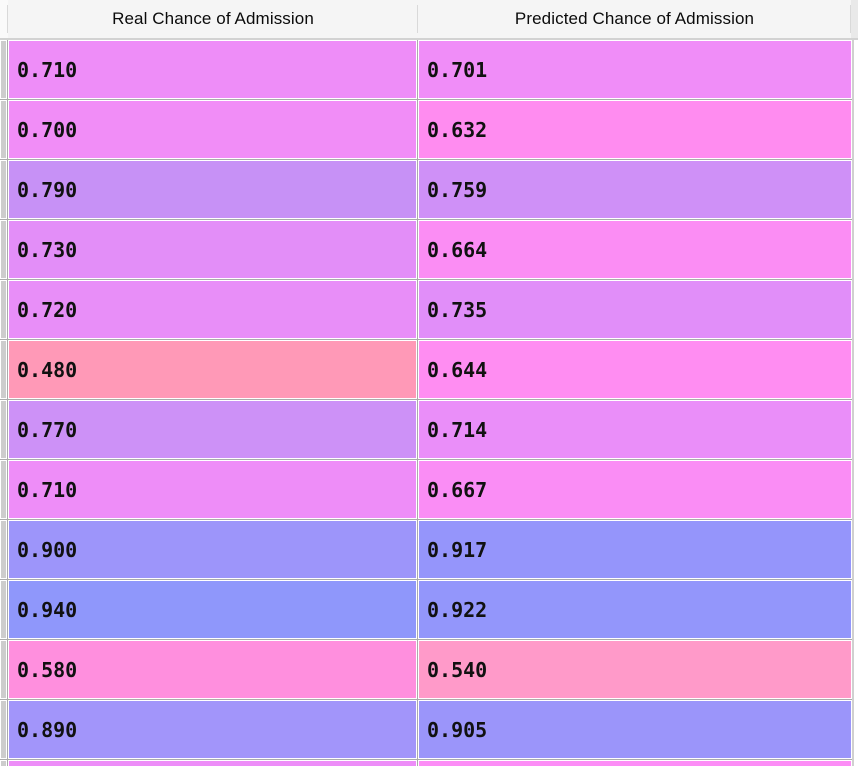 This screenshot has height=766, width=858. What do you see at coordinates (212, 429) in the screenshot?
I see `cell-real-chance: 0.770` at bounding box center [212, 429].